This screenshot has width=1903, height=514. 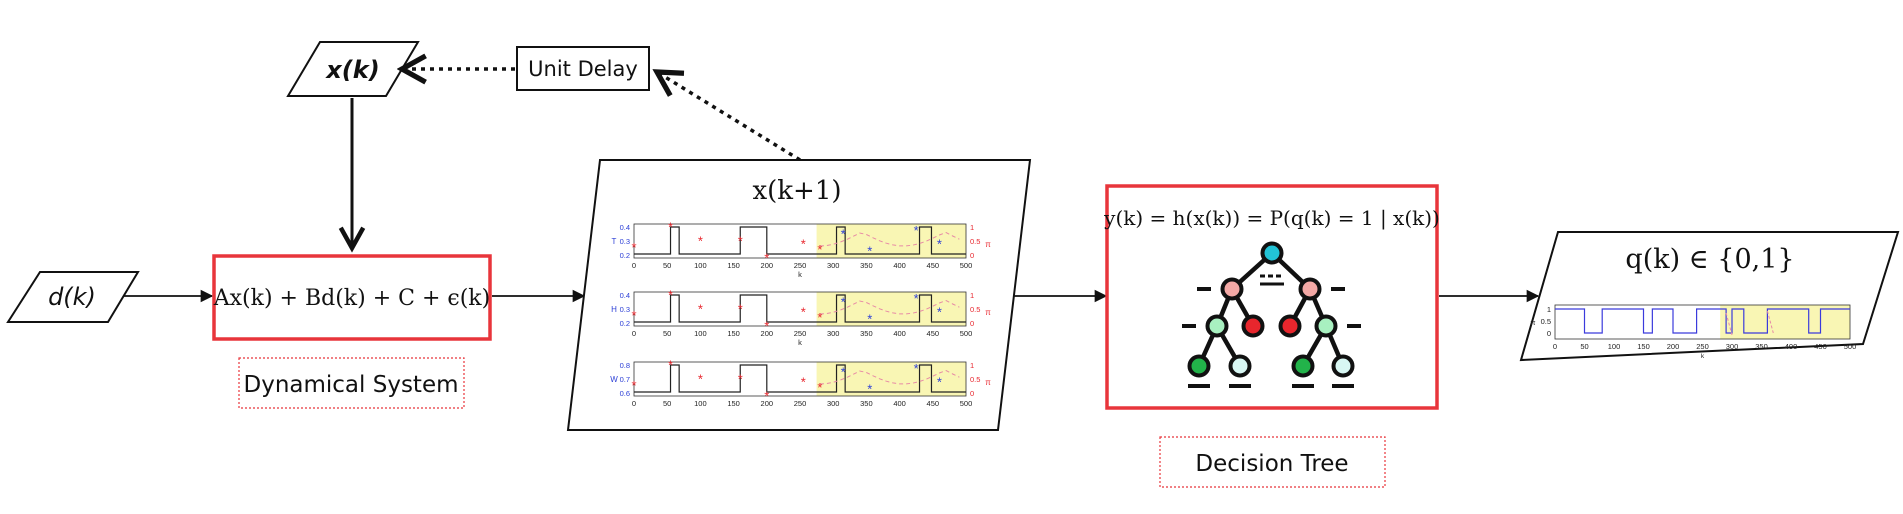 I want to click on tree-node-r3, so click(x=1303, y=366).